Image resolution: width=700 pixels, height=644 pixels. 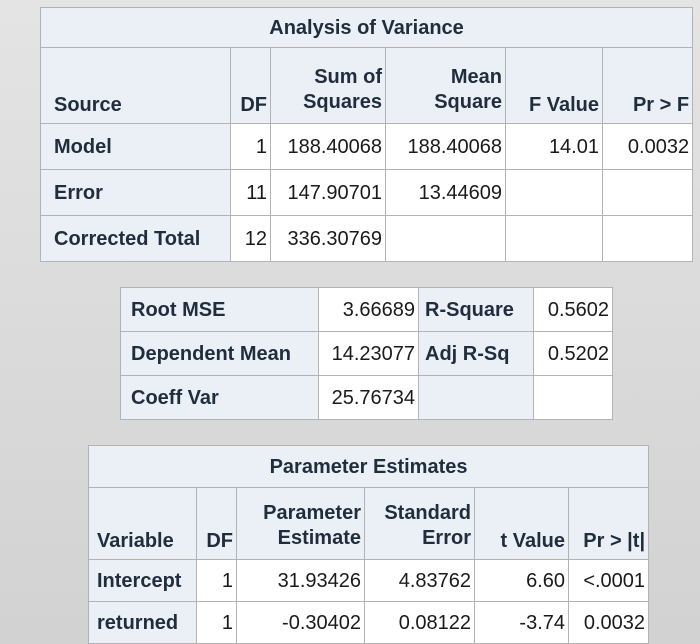 I want to click on table-row: Coeff Var 25.76734, so click(x=366, y=397).